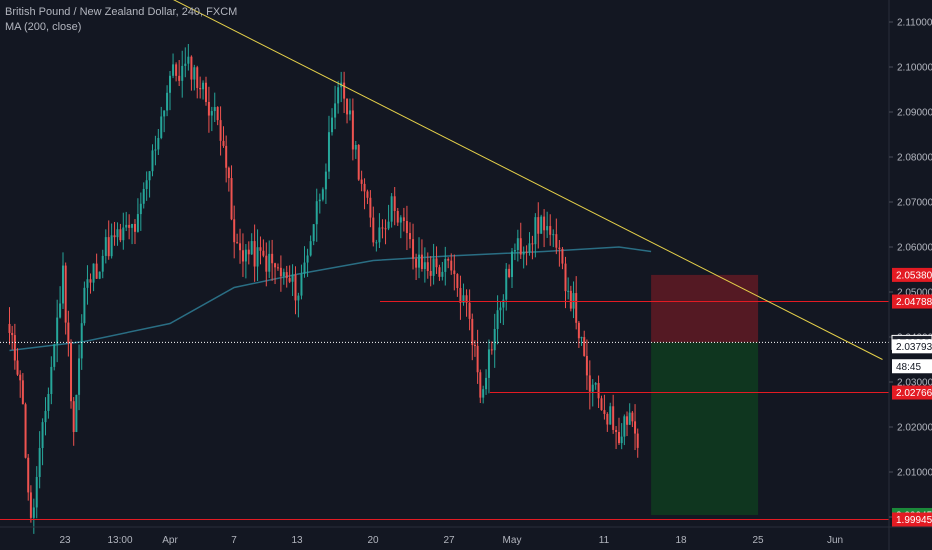 The image size is (932, 550). Describe the element at coordinates (705, 308) in the screenshot. I see `stop-loss-zone` at that location.